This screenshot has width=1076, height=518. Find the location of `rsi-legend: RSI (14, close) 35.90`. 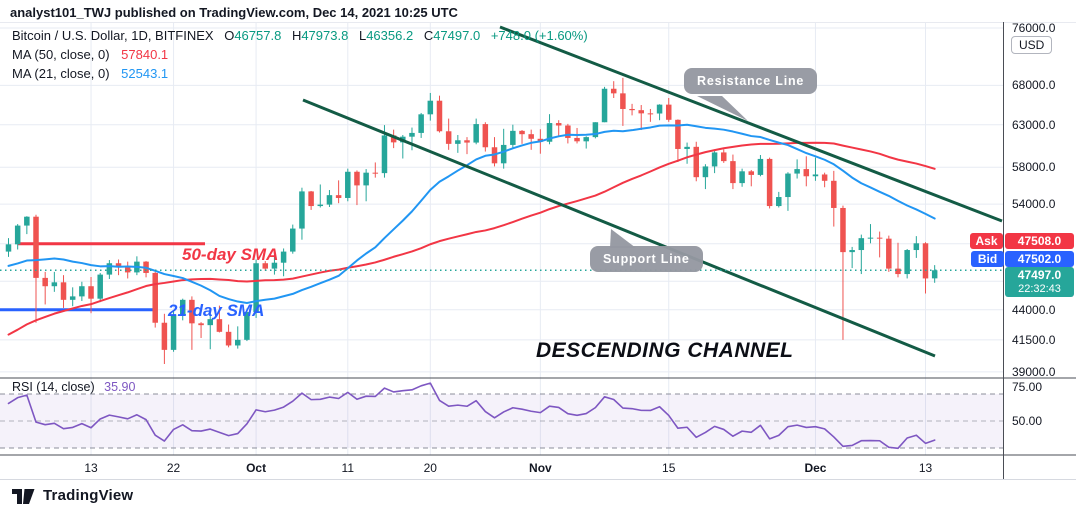

rsi-legend: RSI (14, close) 35.90 is located at coordinates (73, 387).